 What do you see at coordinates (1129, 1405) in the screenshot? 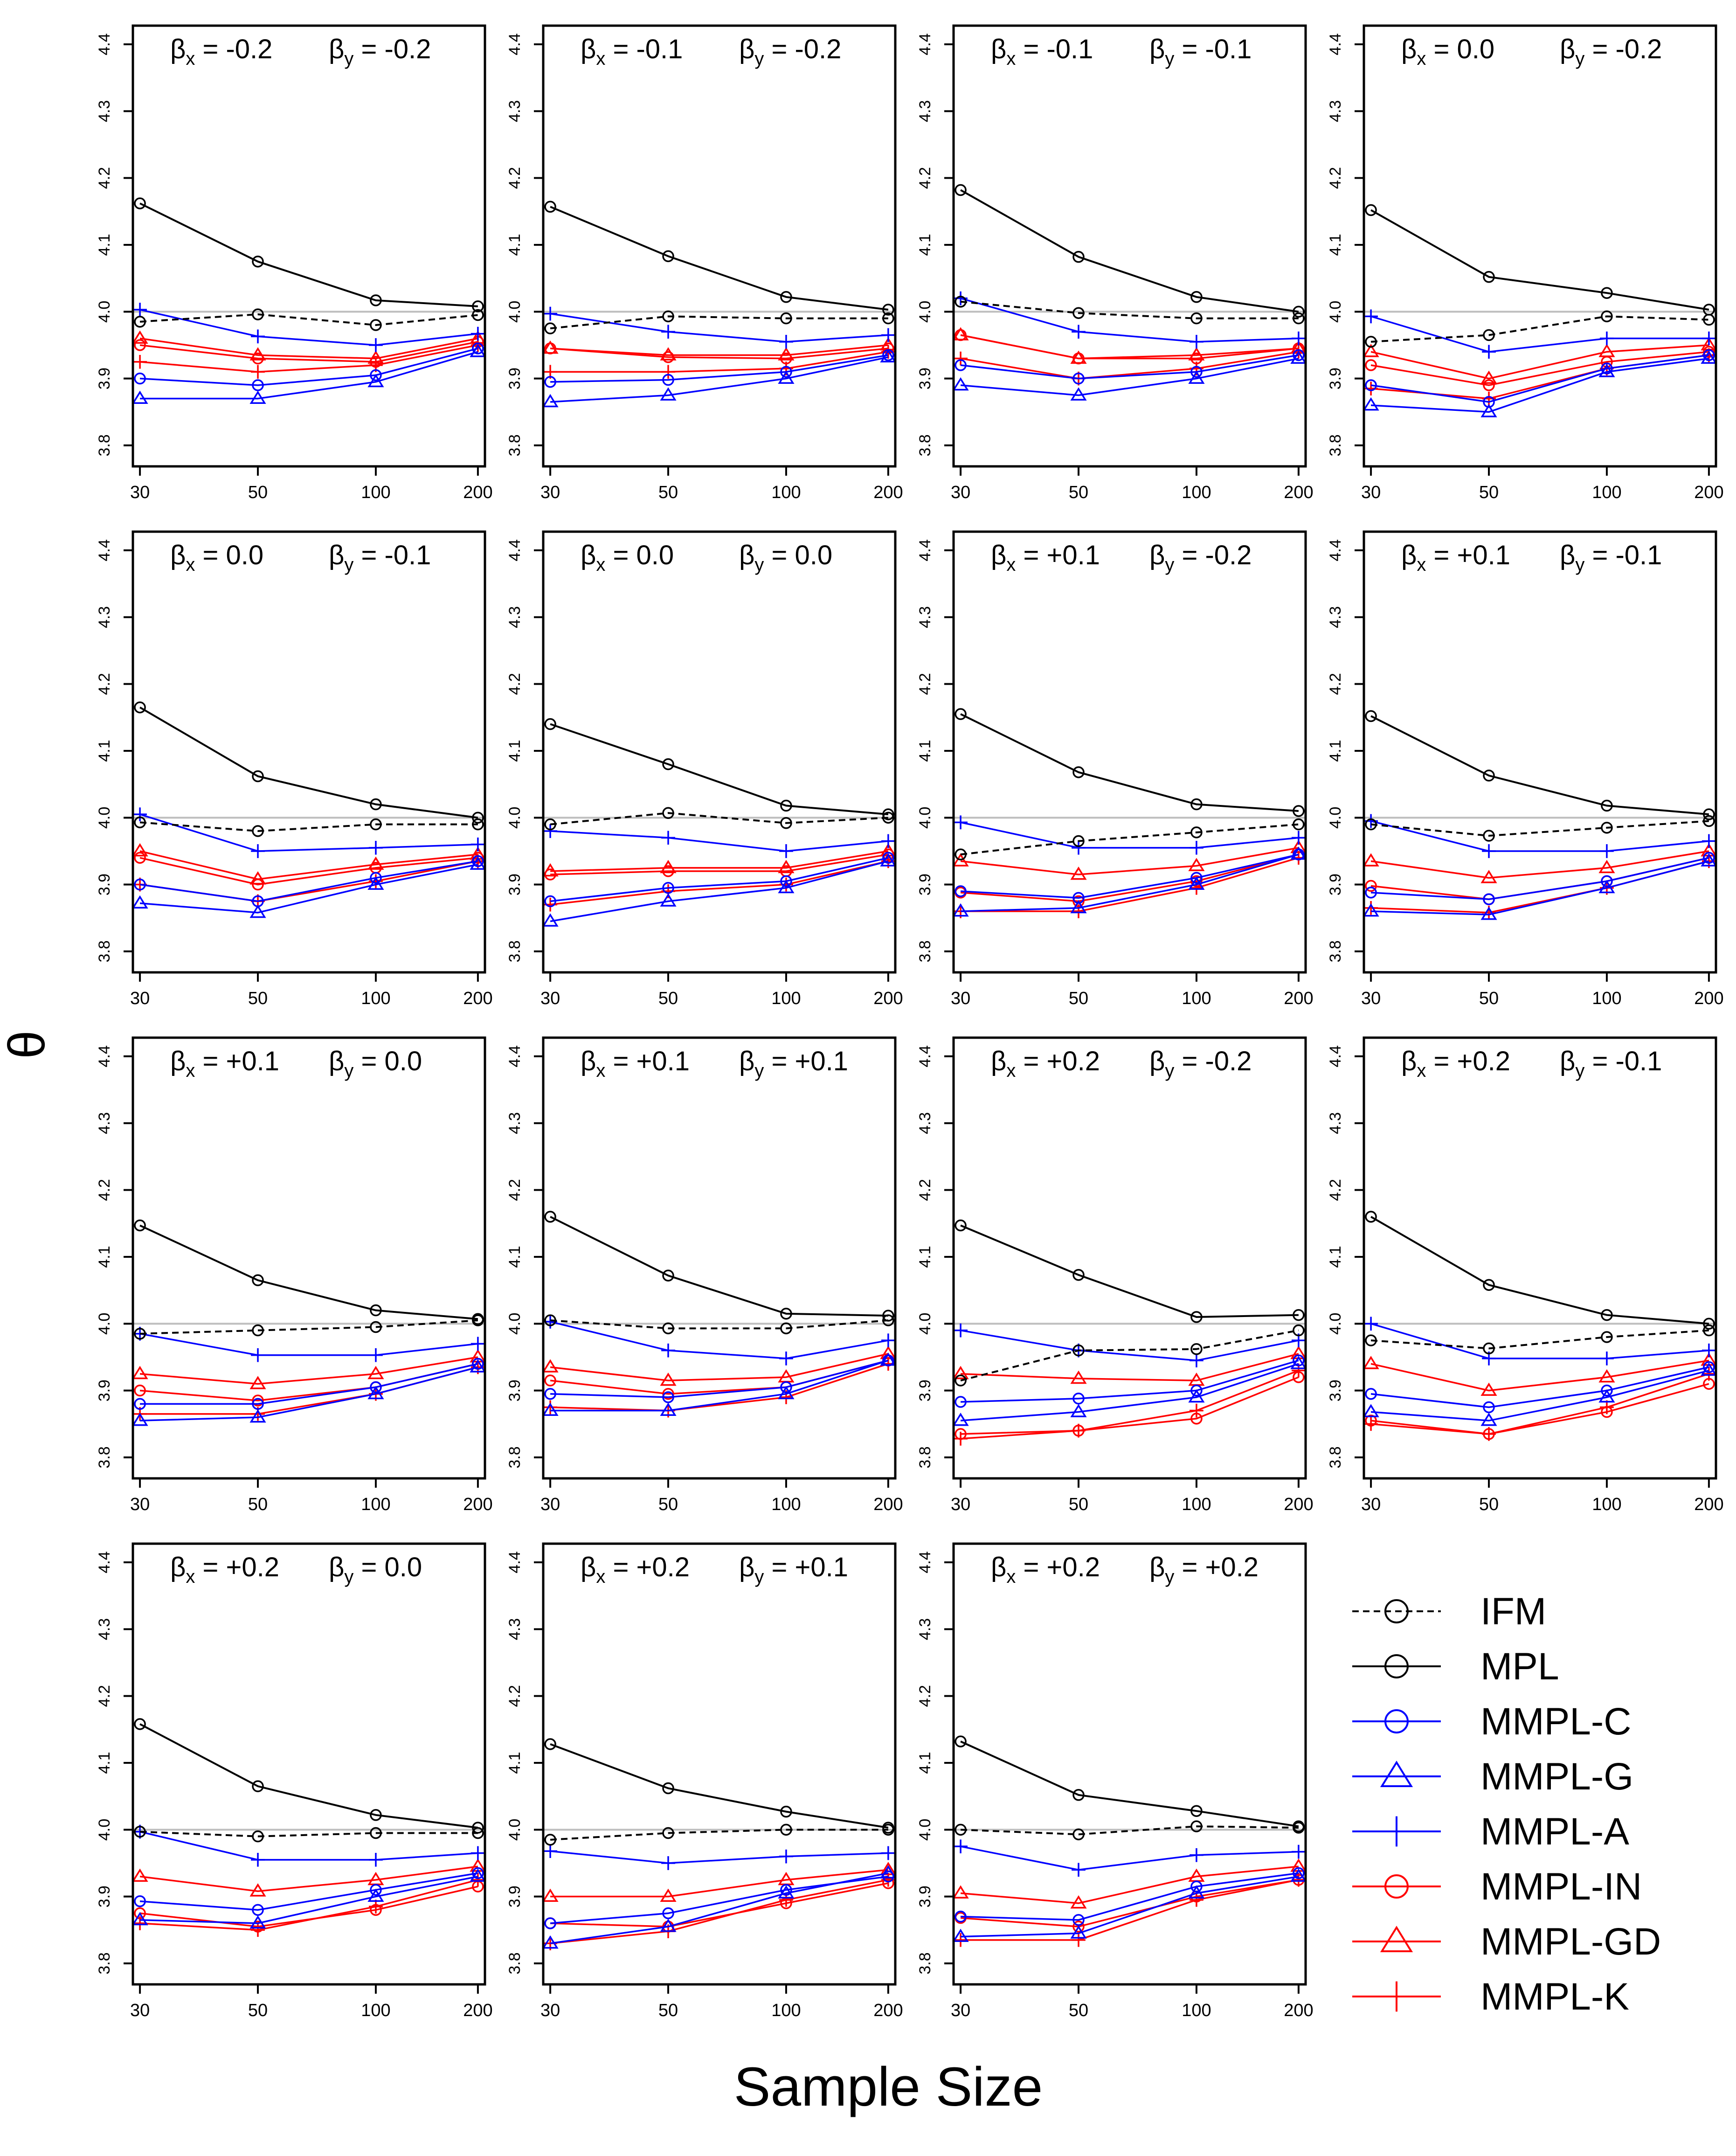
I see `series-mmpl-in` at bounding box center [1129, 1405].